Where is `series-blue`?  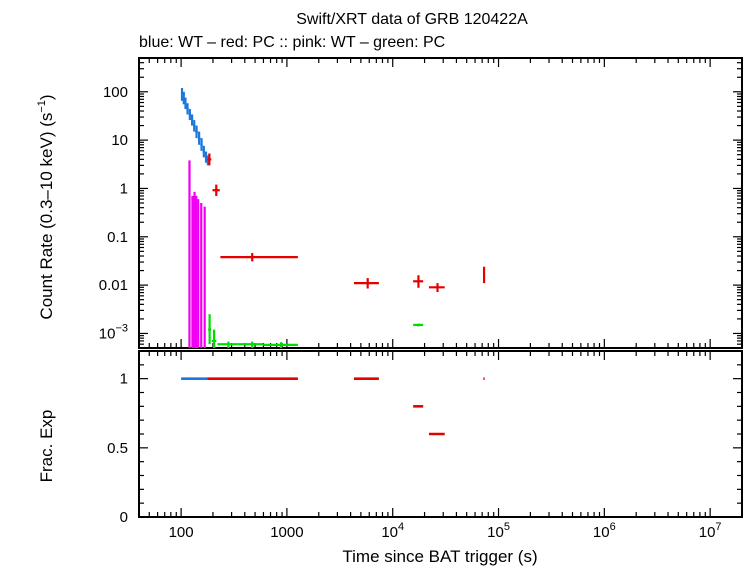 series-blue is located at coordinates (194, 126).